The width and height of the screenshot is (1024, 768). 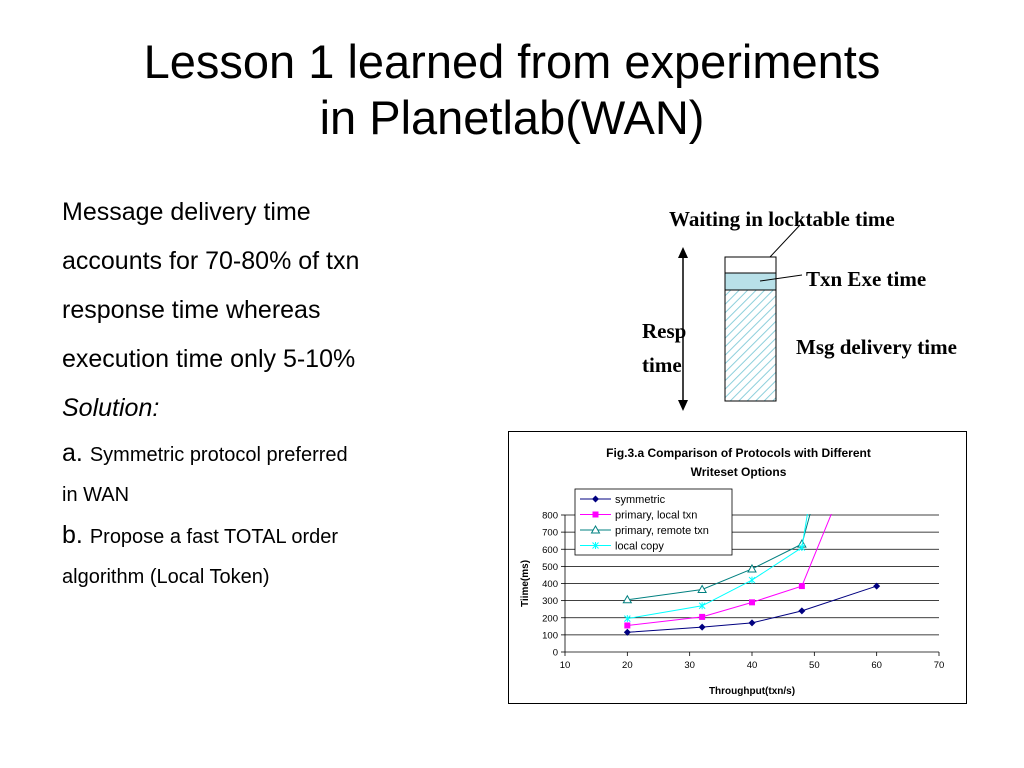 What do you see at coordinates (550, 533) in the screenshot?
I see `y-tick-label: 700` at bounding box center [550, 533].